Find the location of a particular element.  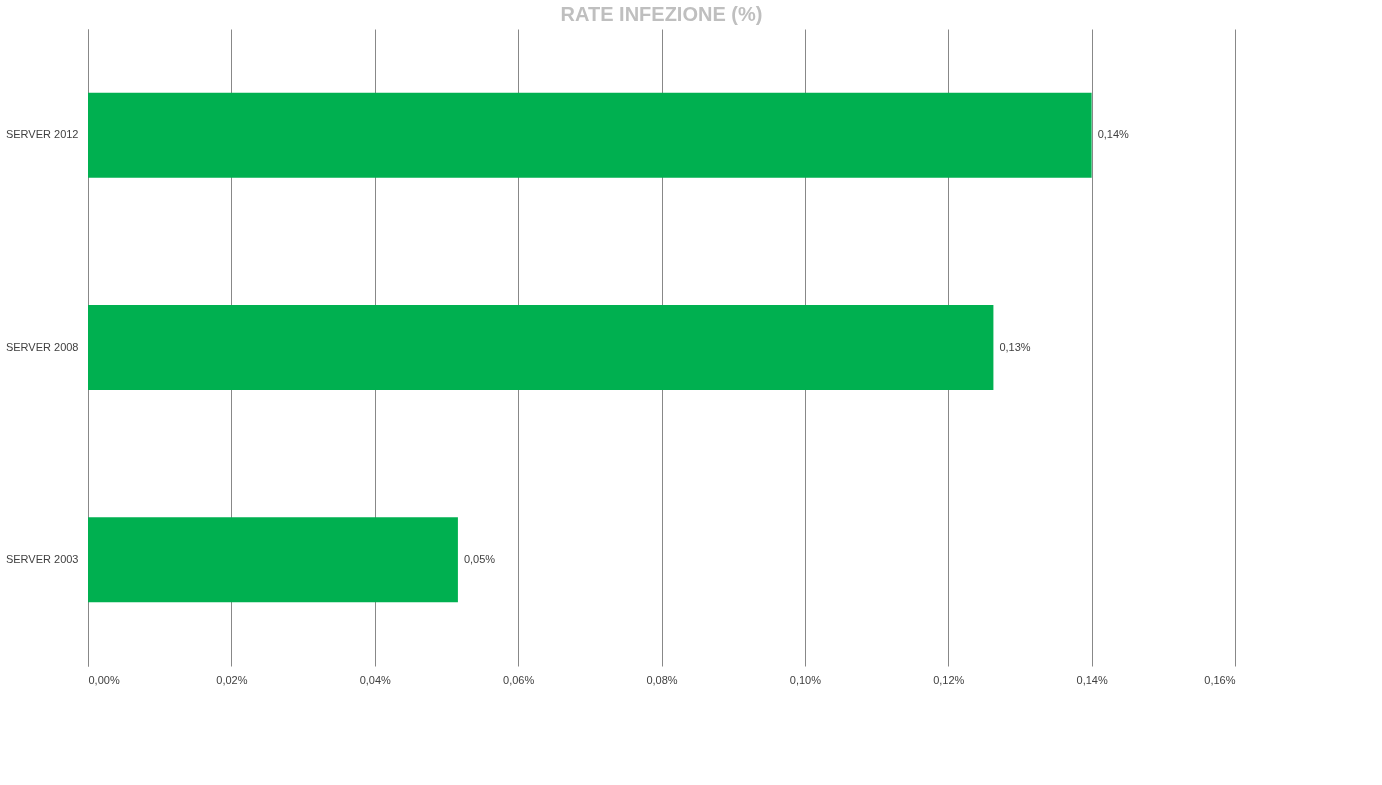

x-tick-label: 0,04% is located at coordinates (375, 679).